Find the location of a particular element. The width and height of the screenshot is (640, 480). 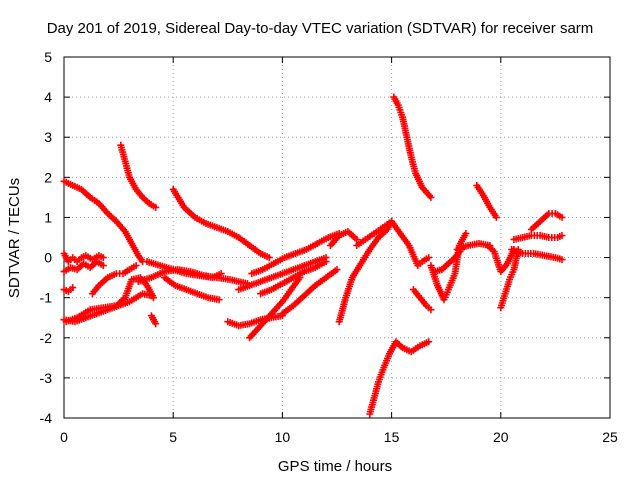

x-axis-label: GPS time / hours is located at coordinates (335, 466).